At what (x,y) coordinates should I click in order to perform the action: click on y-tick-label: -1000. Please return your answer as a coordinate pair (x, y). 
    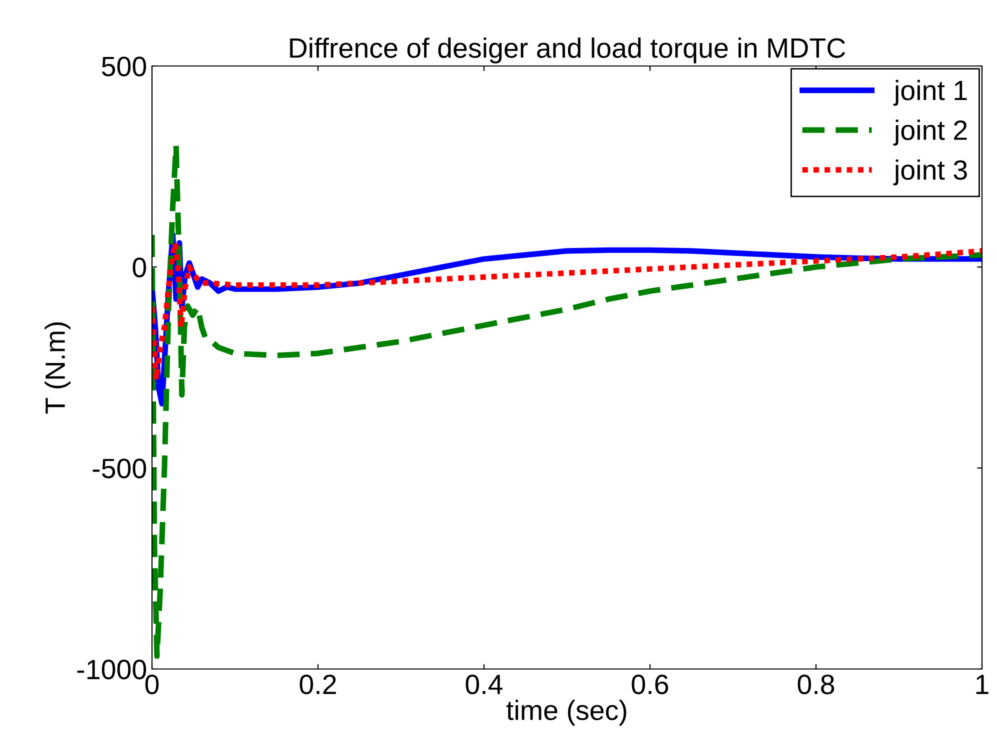
    Looking at the image, I should click on (111, 670).